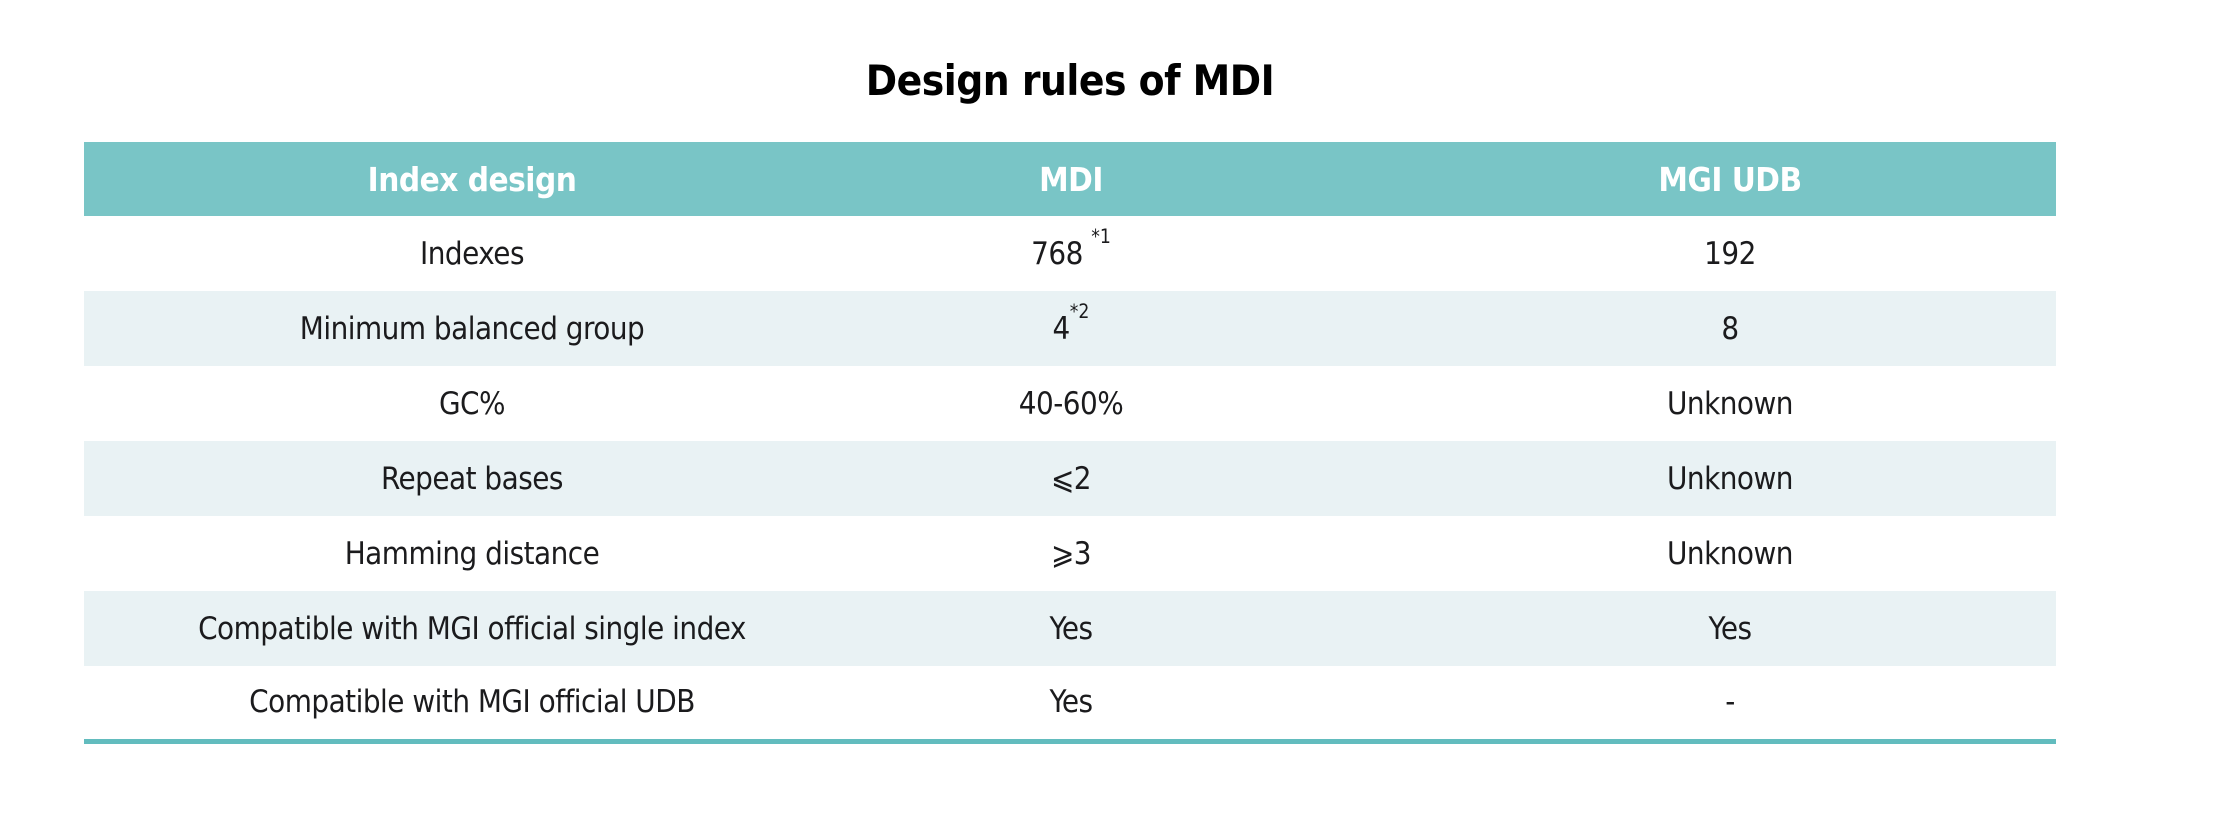 This screenshot has height=824, width=2230. I want to click on mgi-udb-value: Yes, so click(1730, 628).